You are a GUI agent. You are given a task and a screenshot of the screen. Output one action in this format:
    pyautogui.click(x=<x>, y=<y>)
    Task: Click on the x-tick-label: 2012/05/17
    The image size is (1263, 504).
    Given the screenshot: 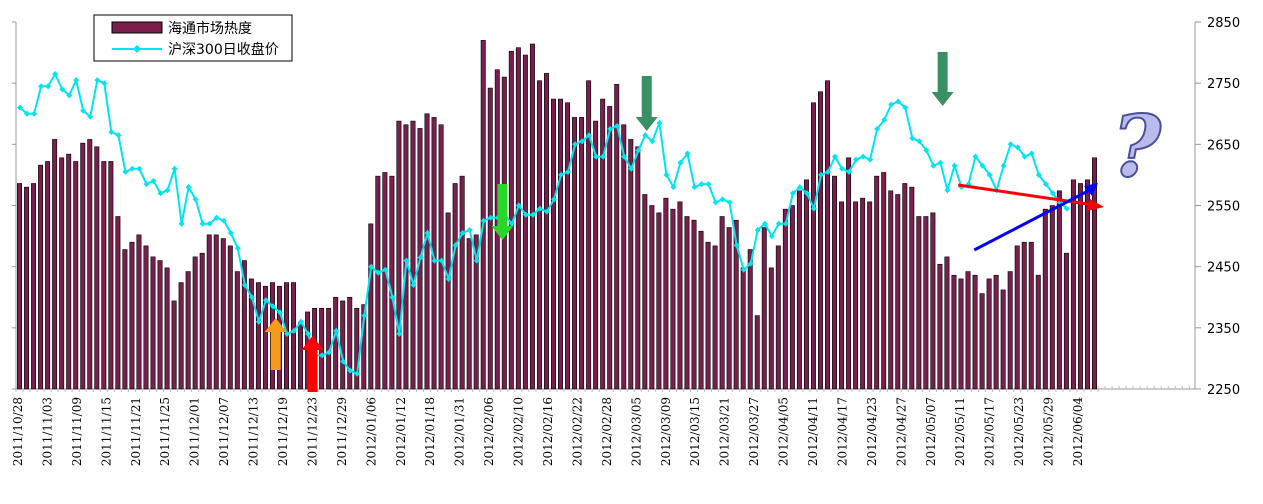 What is the action you would take?
    pyautogui.click(x=990, y=431)
    